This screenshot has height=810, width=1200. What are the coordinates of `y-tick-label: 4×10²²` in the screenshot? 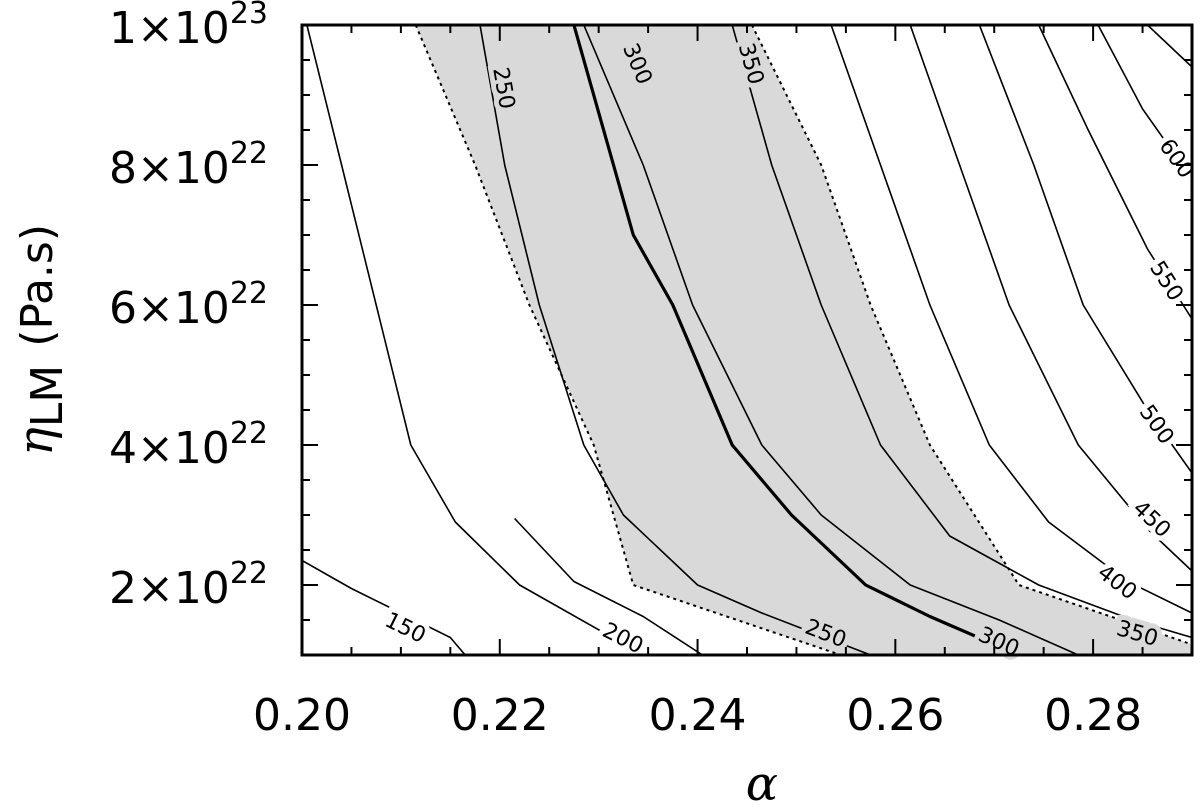 It's located at (188, 445).